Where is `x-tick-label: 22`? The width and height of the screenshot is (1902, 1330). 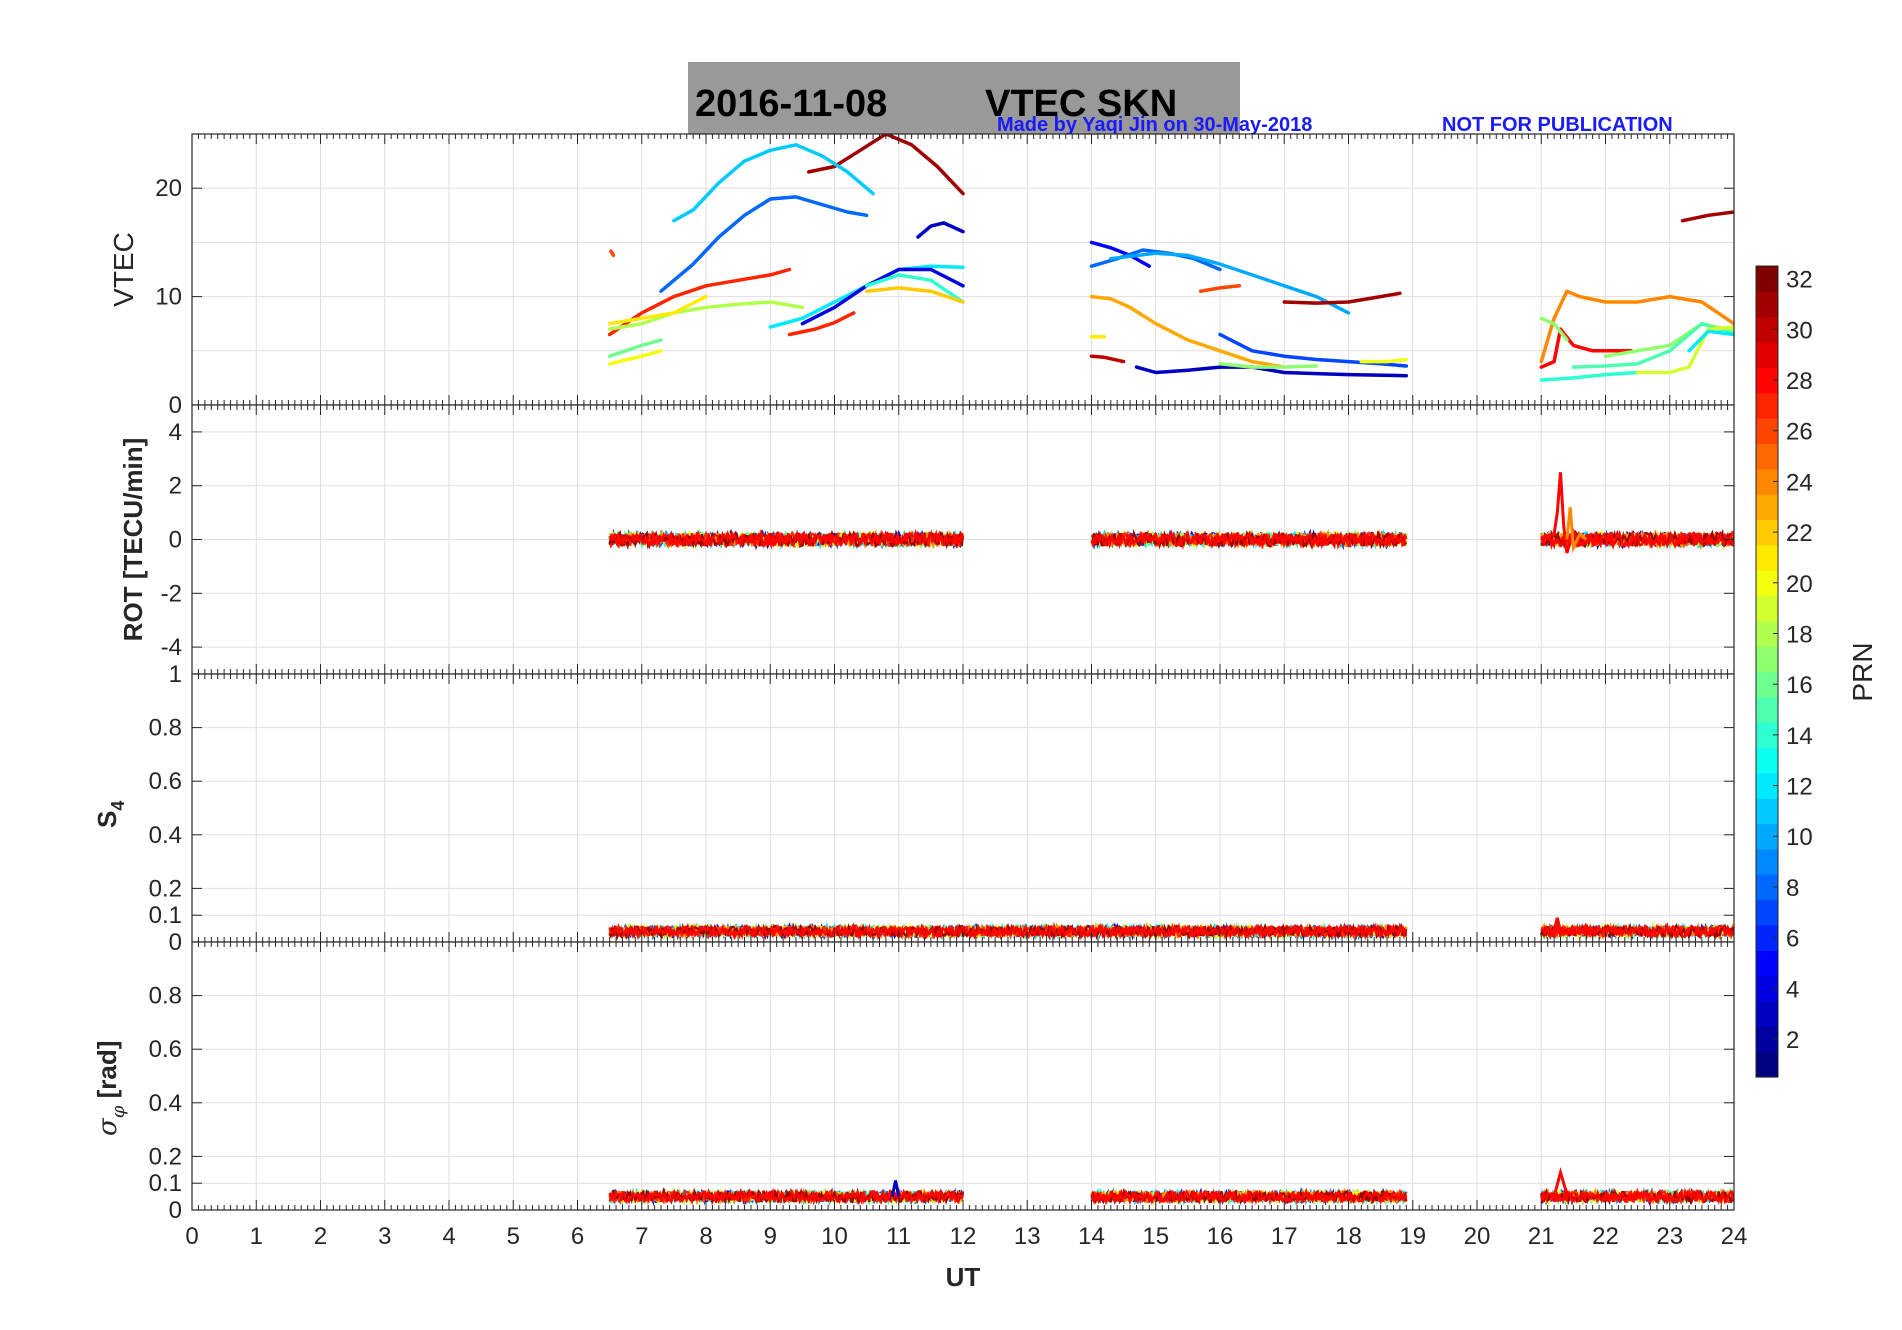 x-tick-label: 22 is located at coordinates (1605, 1236).